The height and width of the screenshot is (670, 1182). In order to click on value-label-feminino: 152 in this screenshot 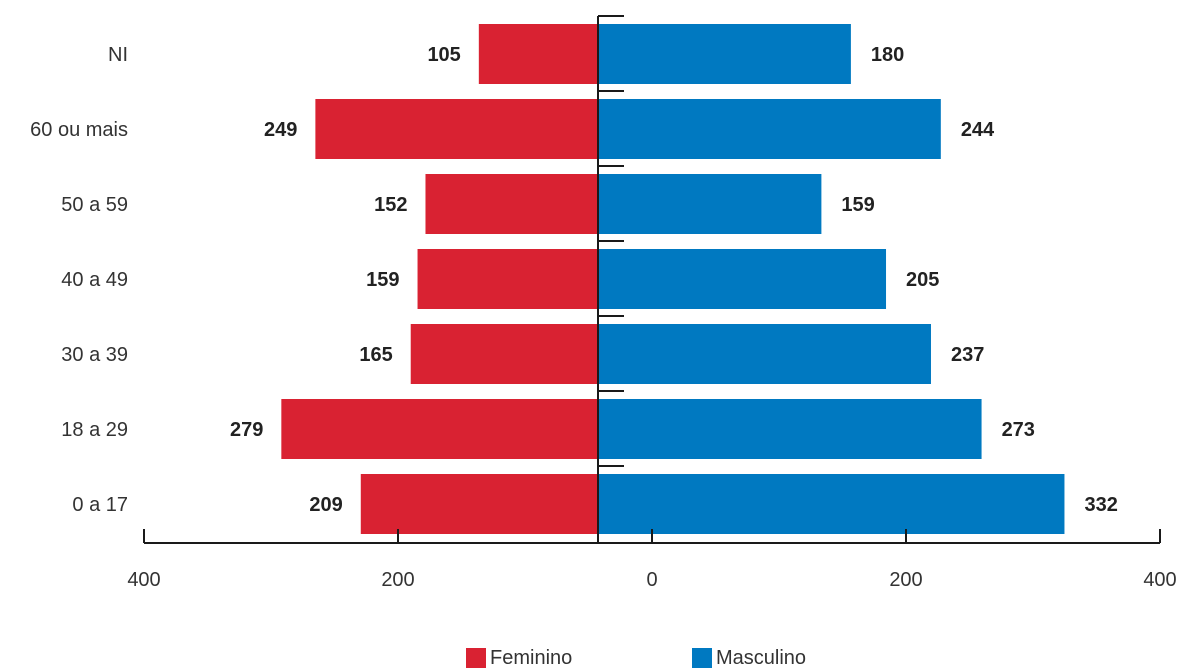, I will do `click(390, 205)`.